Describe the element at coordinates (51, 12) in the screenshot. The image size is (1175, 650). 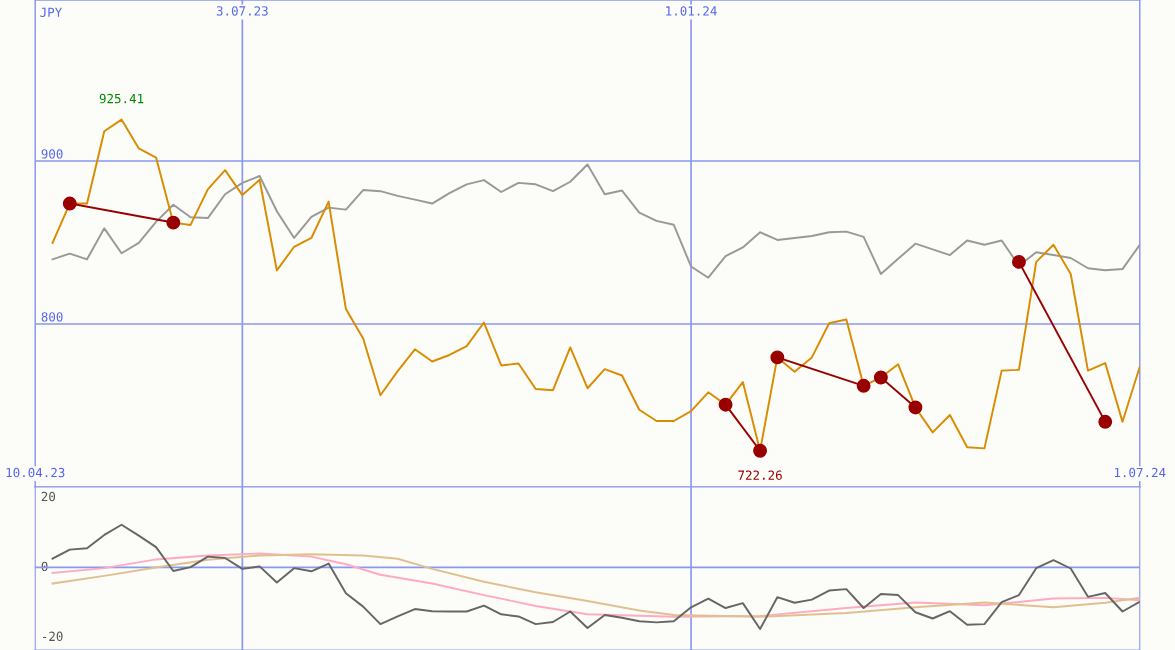
I see `y-axis-title: JPY` at that location.